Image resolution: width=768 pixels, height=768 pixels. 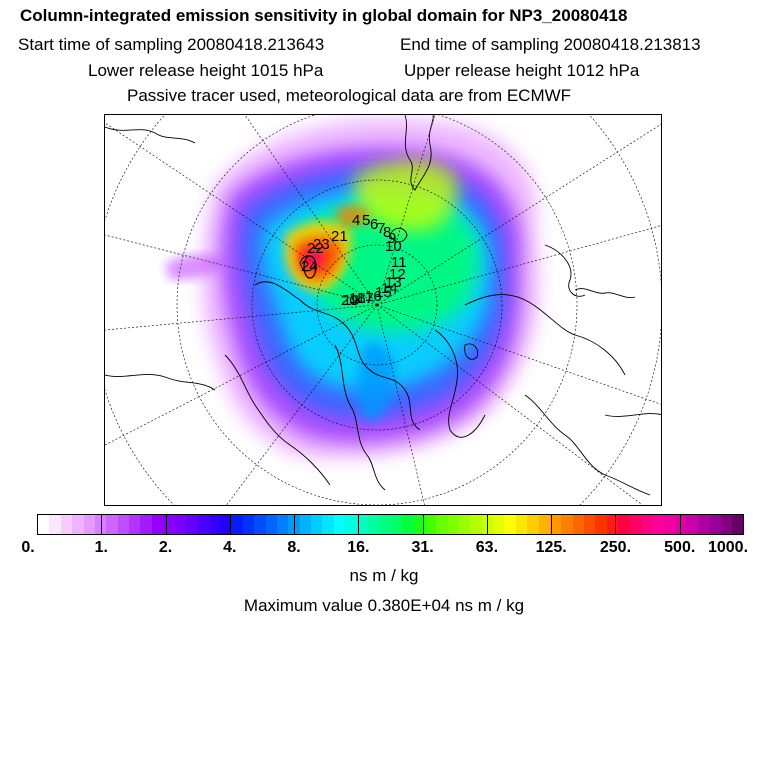 I want to click on maximum-value-label: Maximum value 0.380E+04 ns m / kg, so click(x=384, y=605).